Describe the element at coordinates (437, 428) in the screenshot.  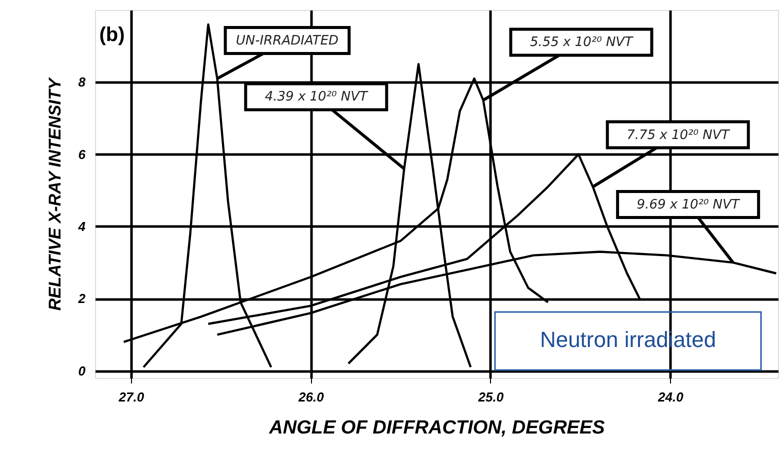
I see `x-axis-title: ANGLE OF DIFFRACTION, DEGREES` at that location.